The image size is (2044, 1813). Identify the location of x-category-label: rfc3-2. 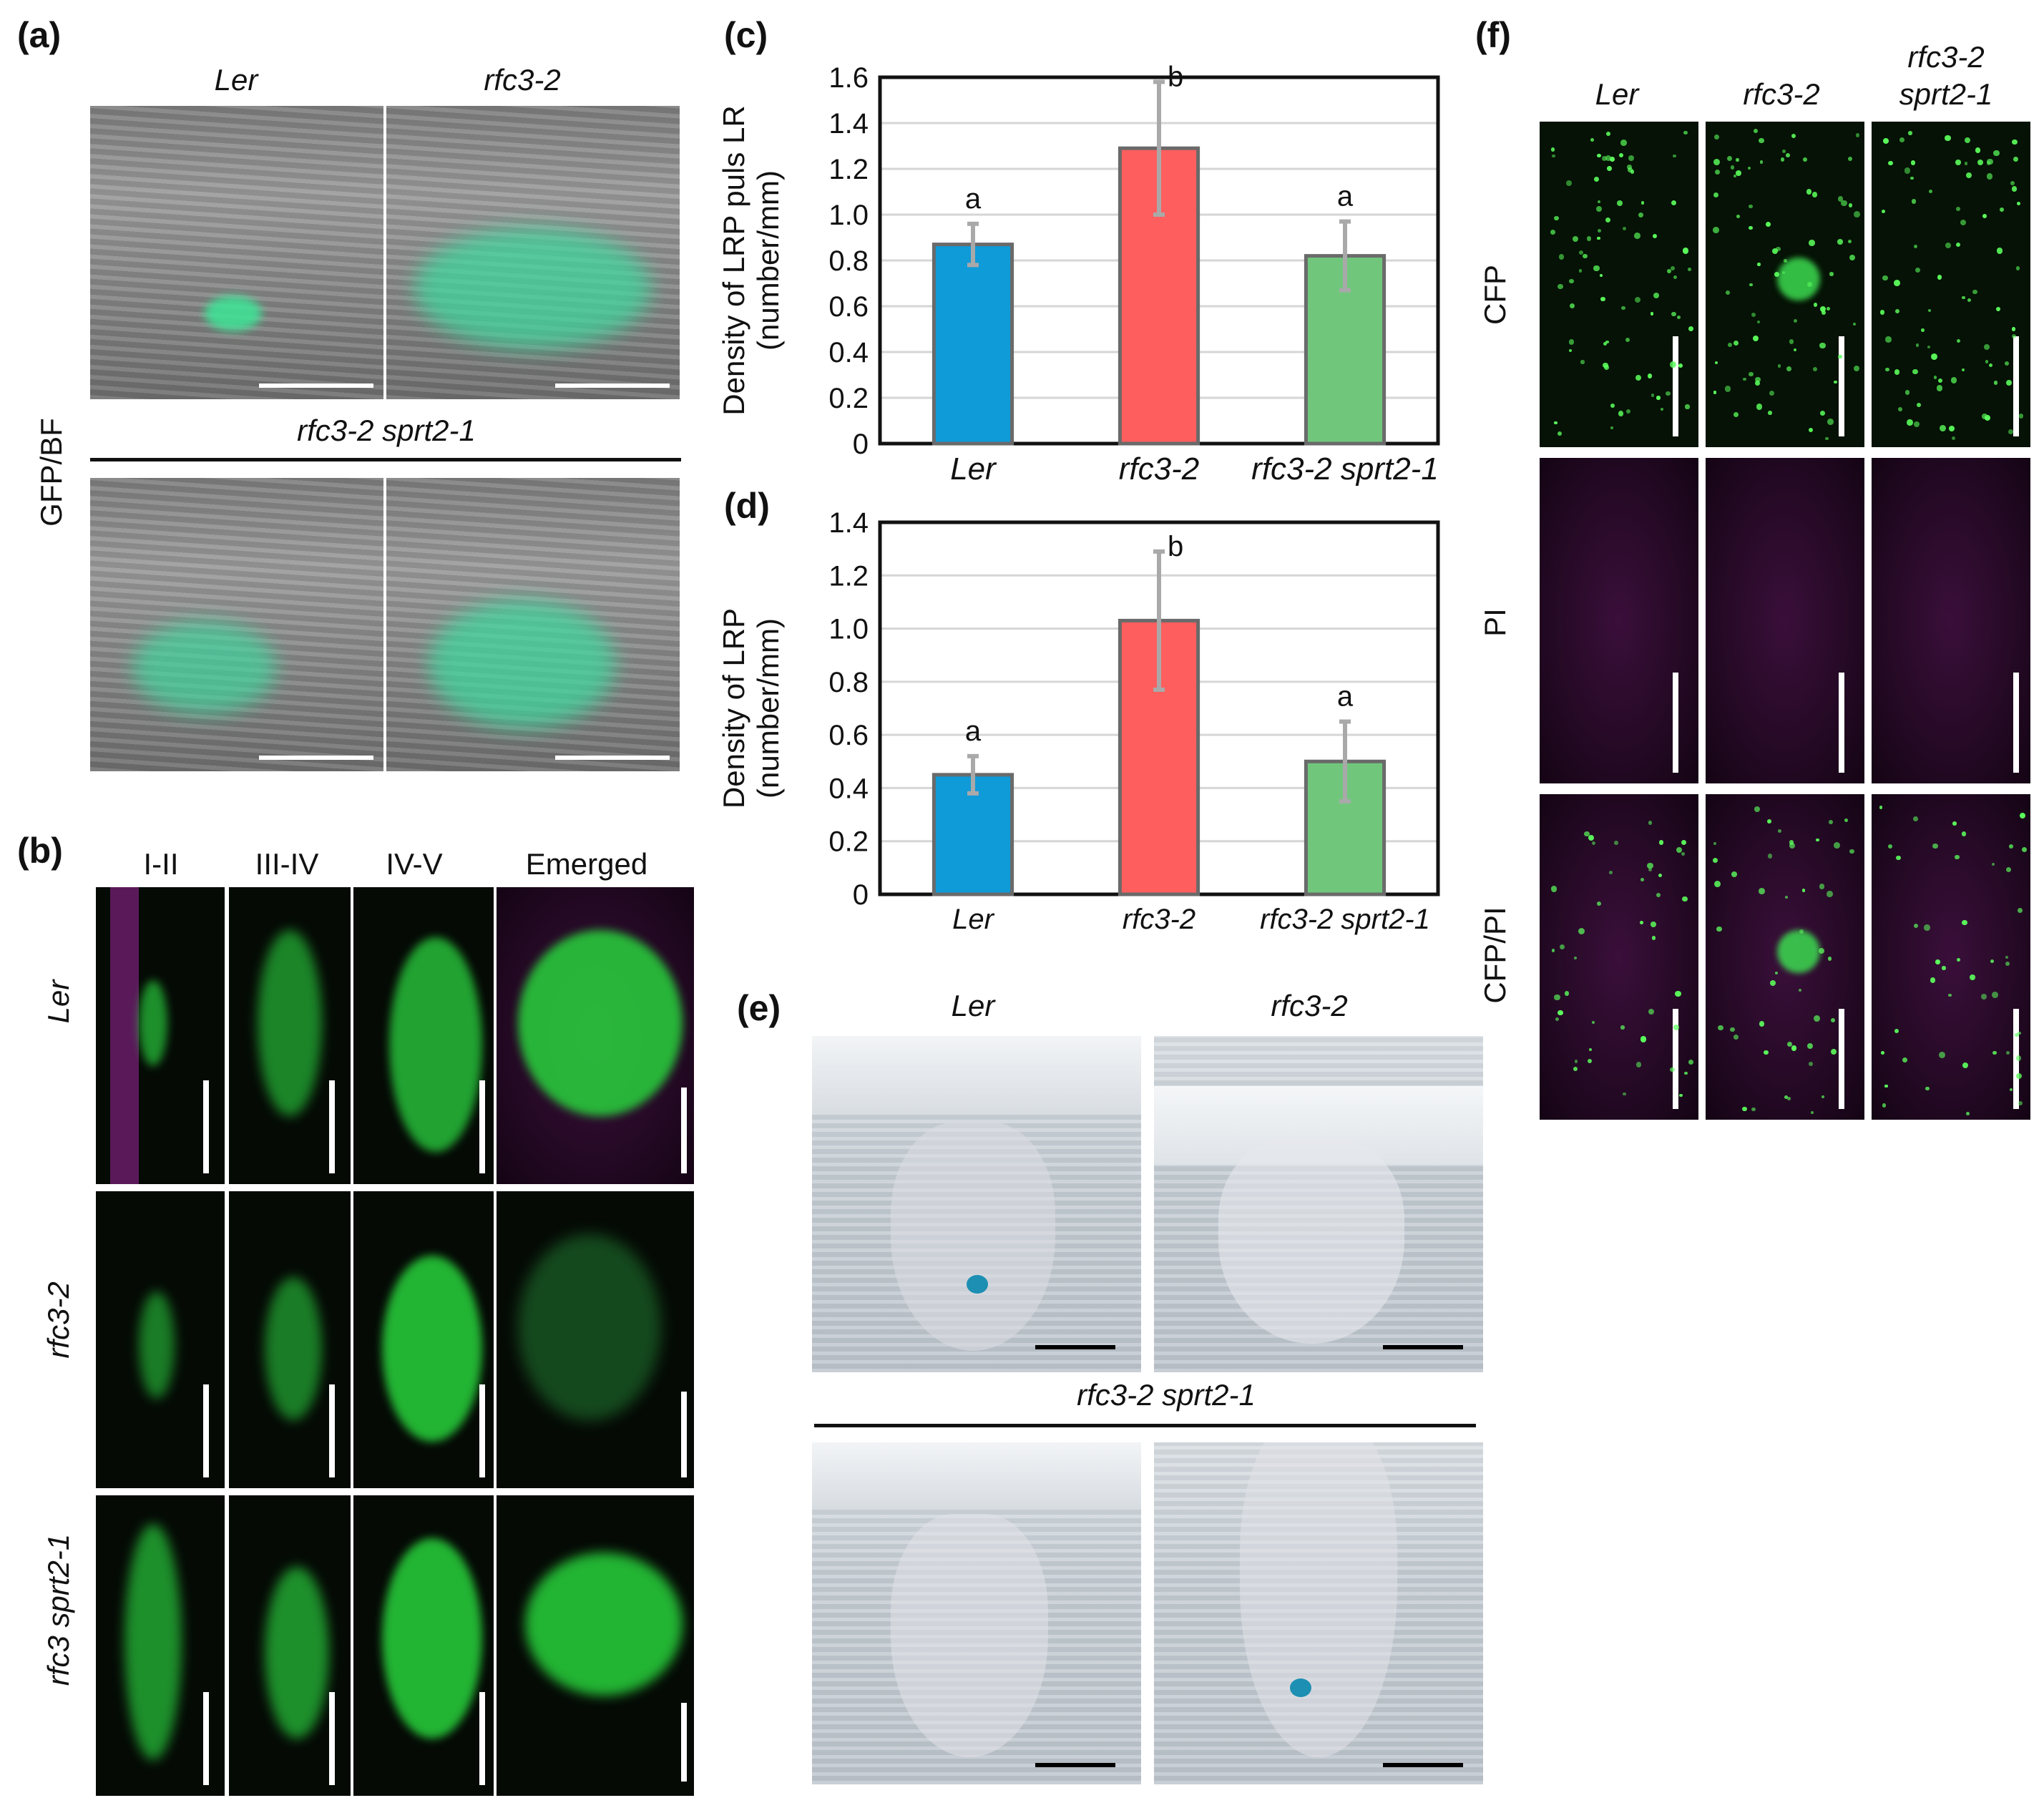
(1159, 919).